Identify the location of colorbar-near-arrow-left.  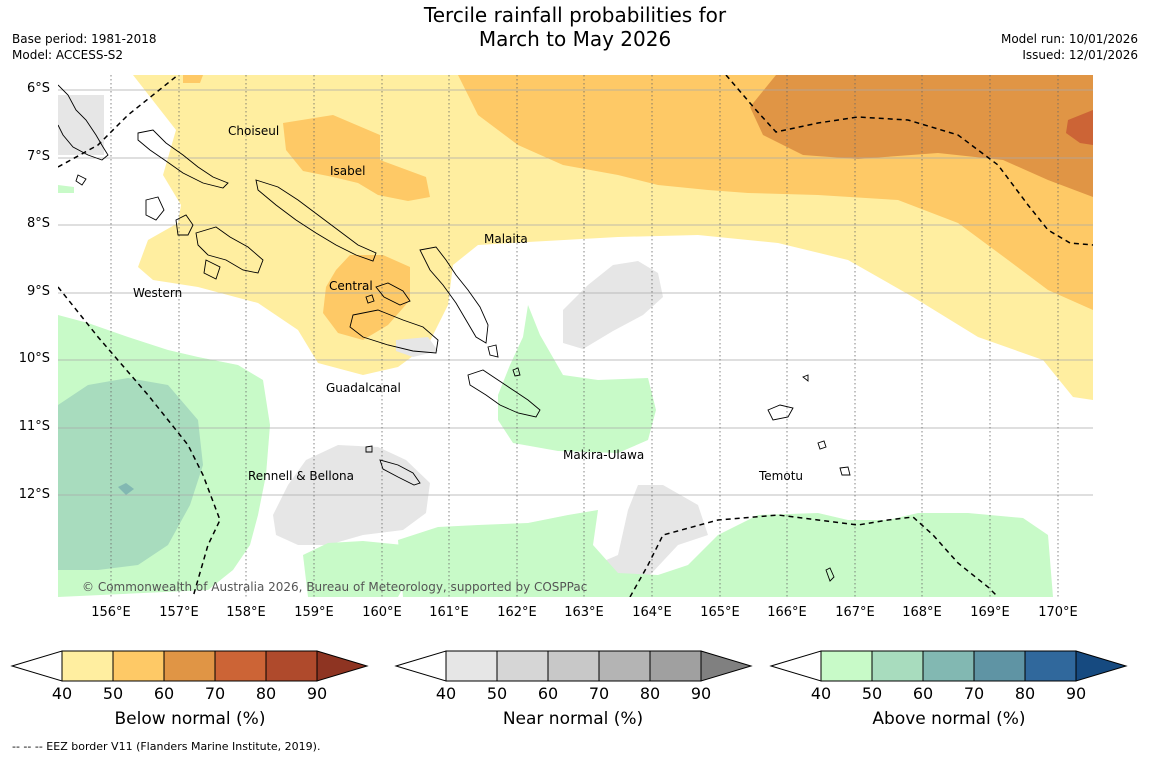
(420, 666).